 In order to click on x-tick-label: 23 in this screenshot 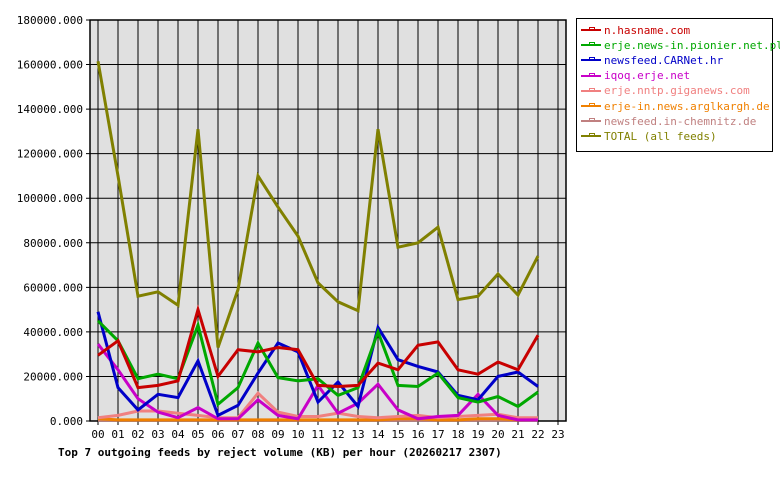, I will do `click(557, 434)`.